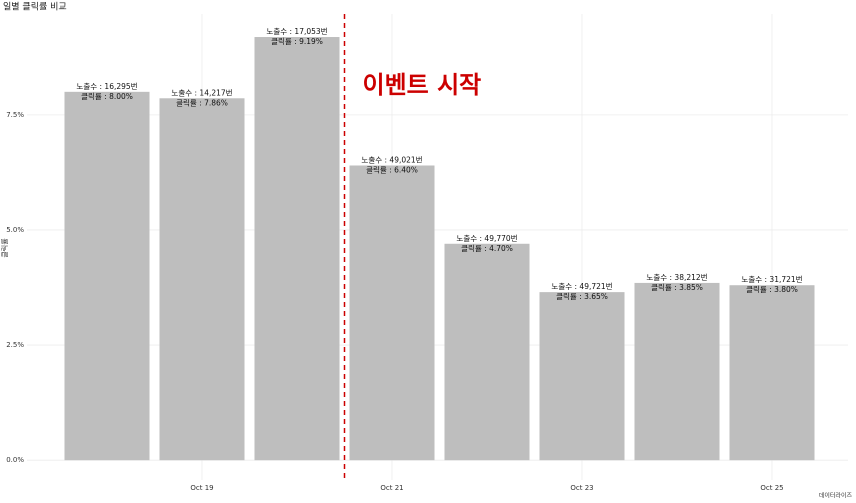  What do you see at coordinates (297, 41) in the screenshot?
I see `value-label: 클릭률 : 9.19%` at bounding box center [297, 41].